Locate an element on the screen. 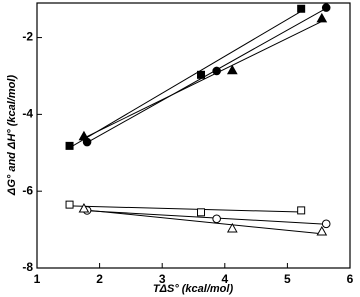  x-tick-label: 3 is located at coordinates (162, 279).